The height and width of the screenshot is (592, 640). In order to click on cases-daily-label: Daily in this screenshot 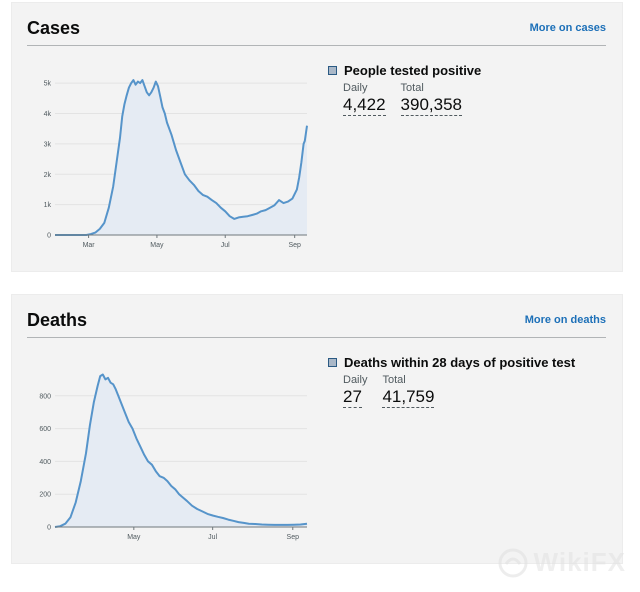, I will do `click(355, 88)`.